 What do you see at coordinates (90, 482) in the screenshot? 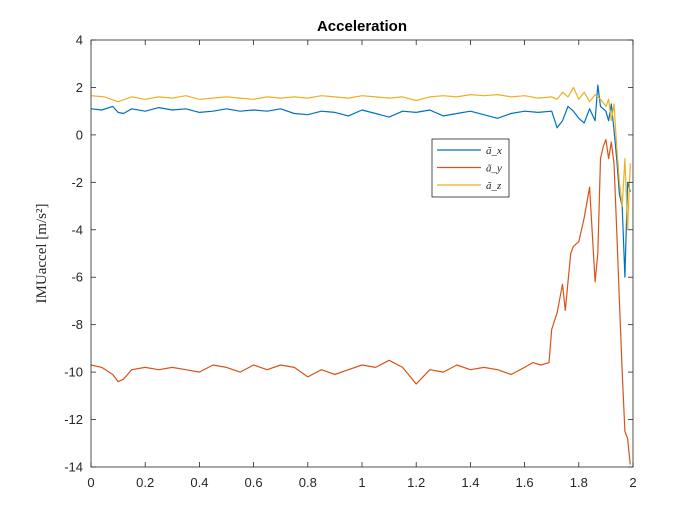
I see `x-tick-label: 0` at bounding box center [90, 482].